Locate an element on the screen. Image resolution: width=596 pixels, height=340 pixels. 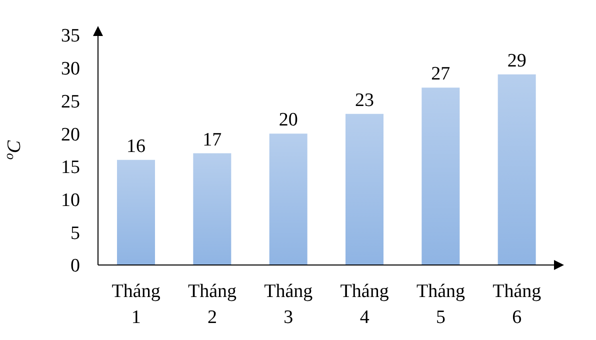
x-tick-label: Tháng 2 is located at coordinates (213, 304).